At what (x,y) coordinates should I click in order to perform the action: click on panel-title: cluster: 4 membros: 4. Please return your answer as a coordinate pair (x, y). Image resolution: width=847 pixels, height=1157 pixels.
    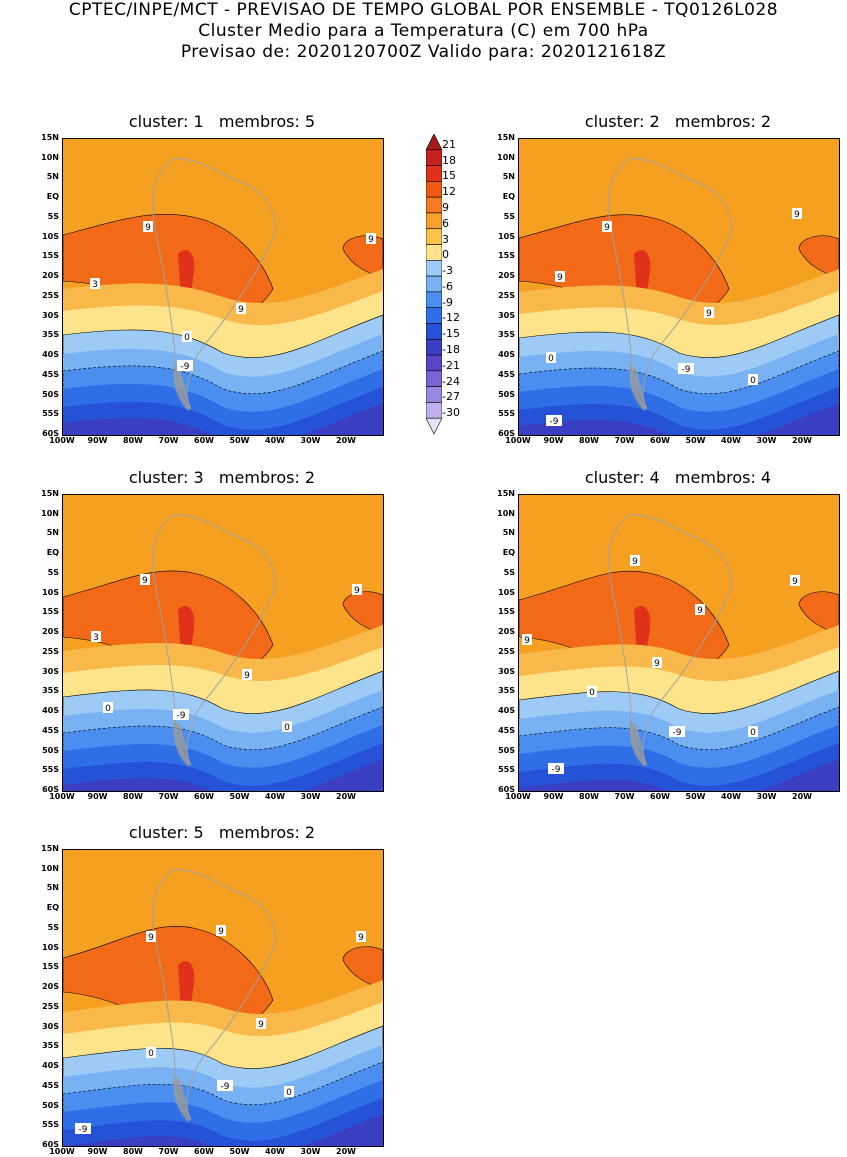
    Looking at the image, I should click on (678, 477).